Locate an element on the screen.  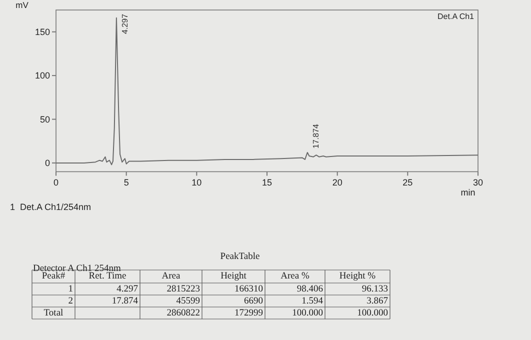
text: Ret. Time is located at coordinates (107, 277).